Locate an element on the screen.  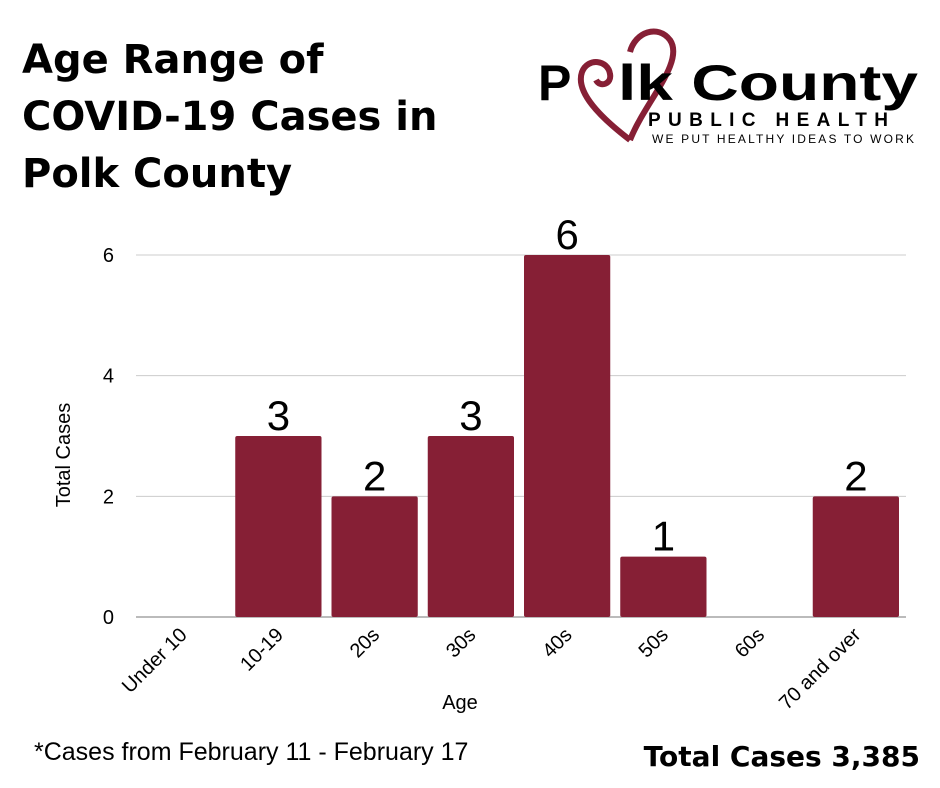
x-axis-title: Age is located at coordinates (460, 703).